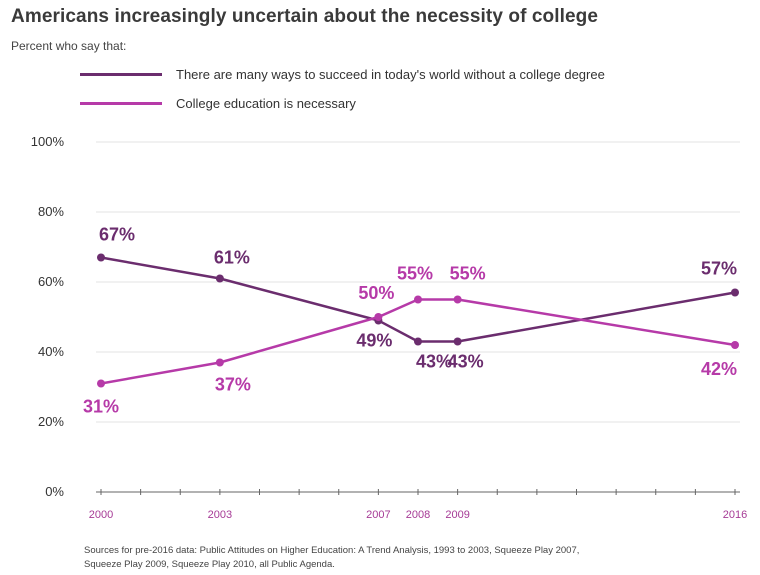 The width and height of the screenshot is (760, 575). Describe the element at coordinates (457, 299) in the screenshot. I see `series-1-point-2009` at that location.